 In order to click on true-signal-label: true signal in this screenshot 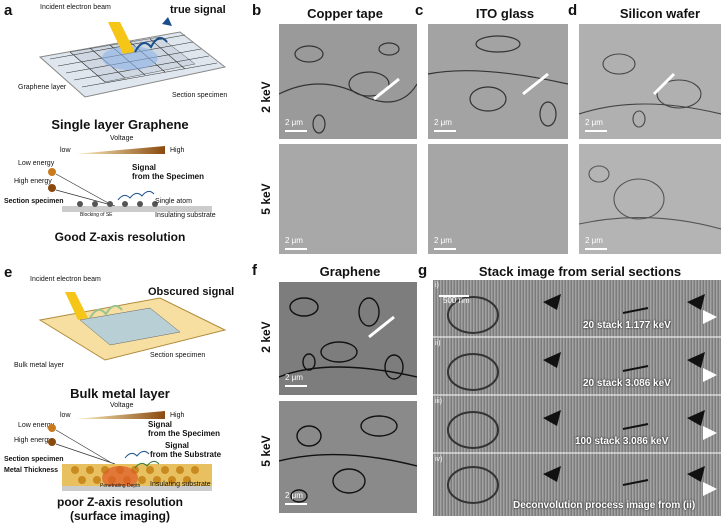, I will do `click(198, 10)`.